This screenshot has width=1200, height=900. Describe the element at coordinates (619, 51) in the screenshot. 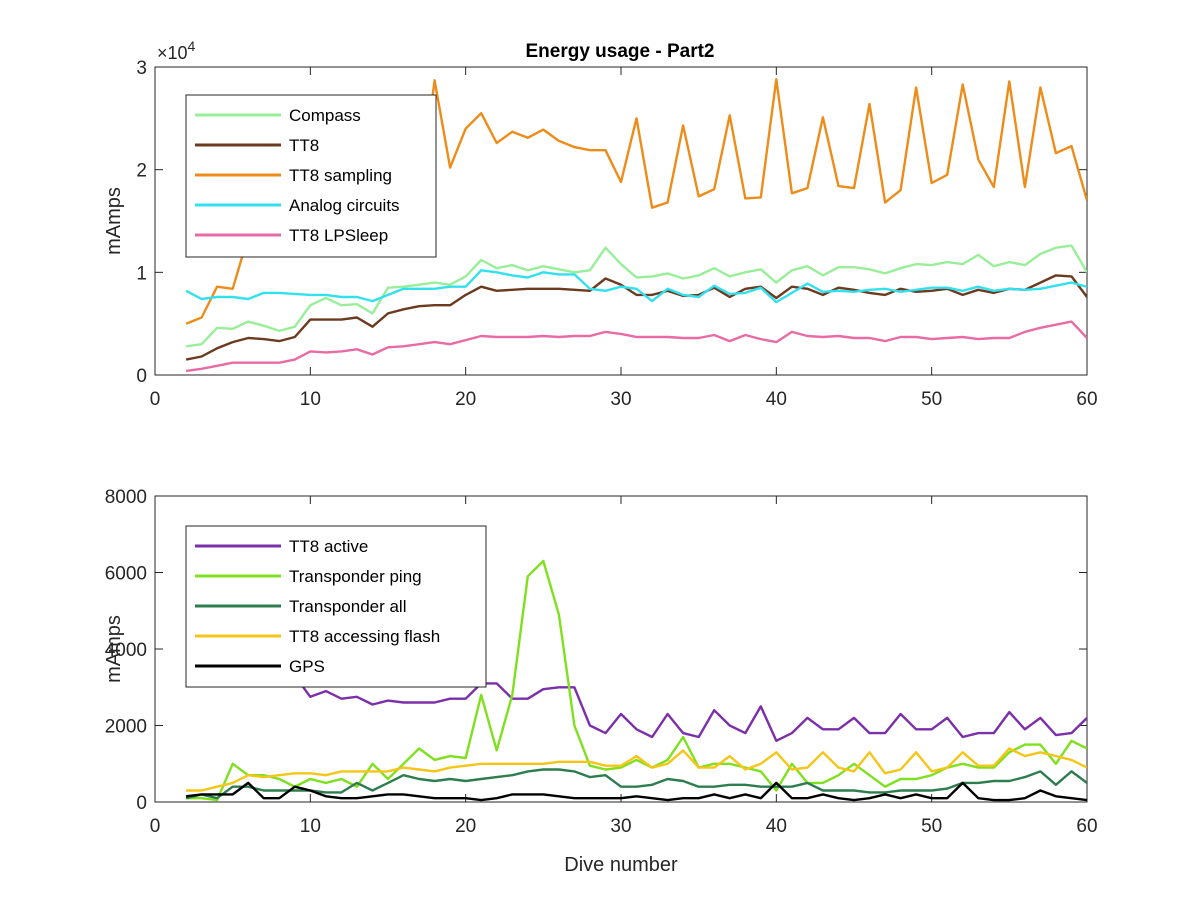

I see `chart-title: Energy usage - Part2` at that location.